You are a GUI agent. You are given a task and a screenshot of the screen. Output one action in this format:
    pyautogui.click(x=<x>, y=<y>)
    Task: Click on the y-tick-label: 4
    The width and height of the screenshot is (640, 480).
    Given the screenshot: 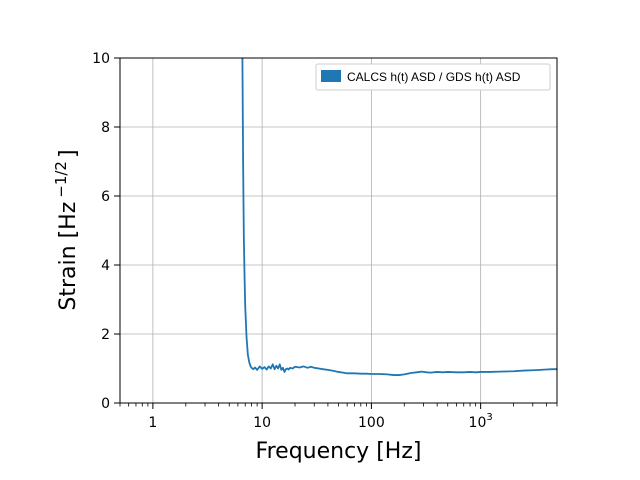 What is the action you would take?
    pyautogui.click(x=105, y=266)
    